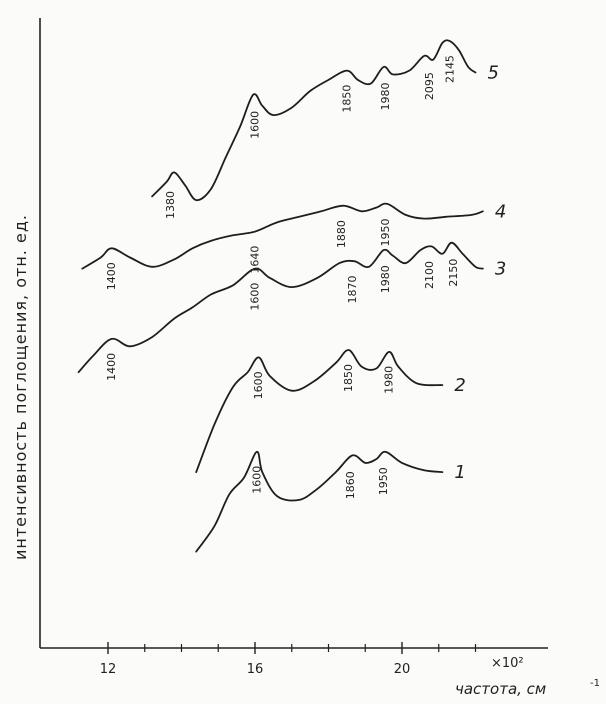  Describe the element at coordinates (459, 385) in the screenshot. I see `series-2-number: 2` at that location.